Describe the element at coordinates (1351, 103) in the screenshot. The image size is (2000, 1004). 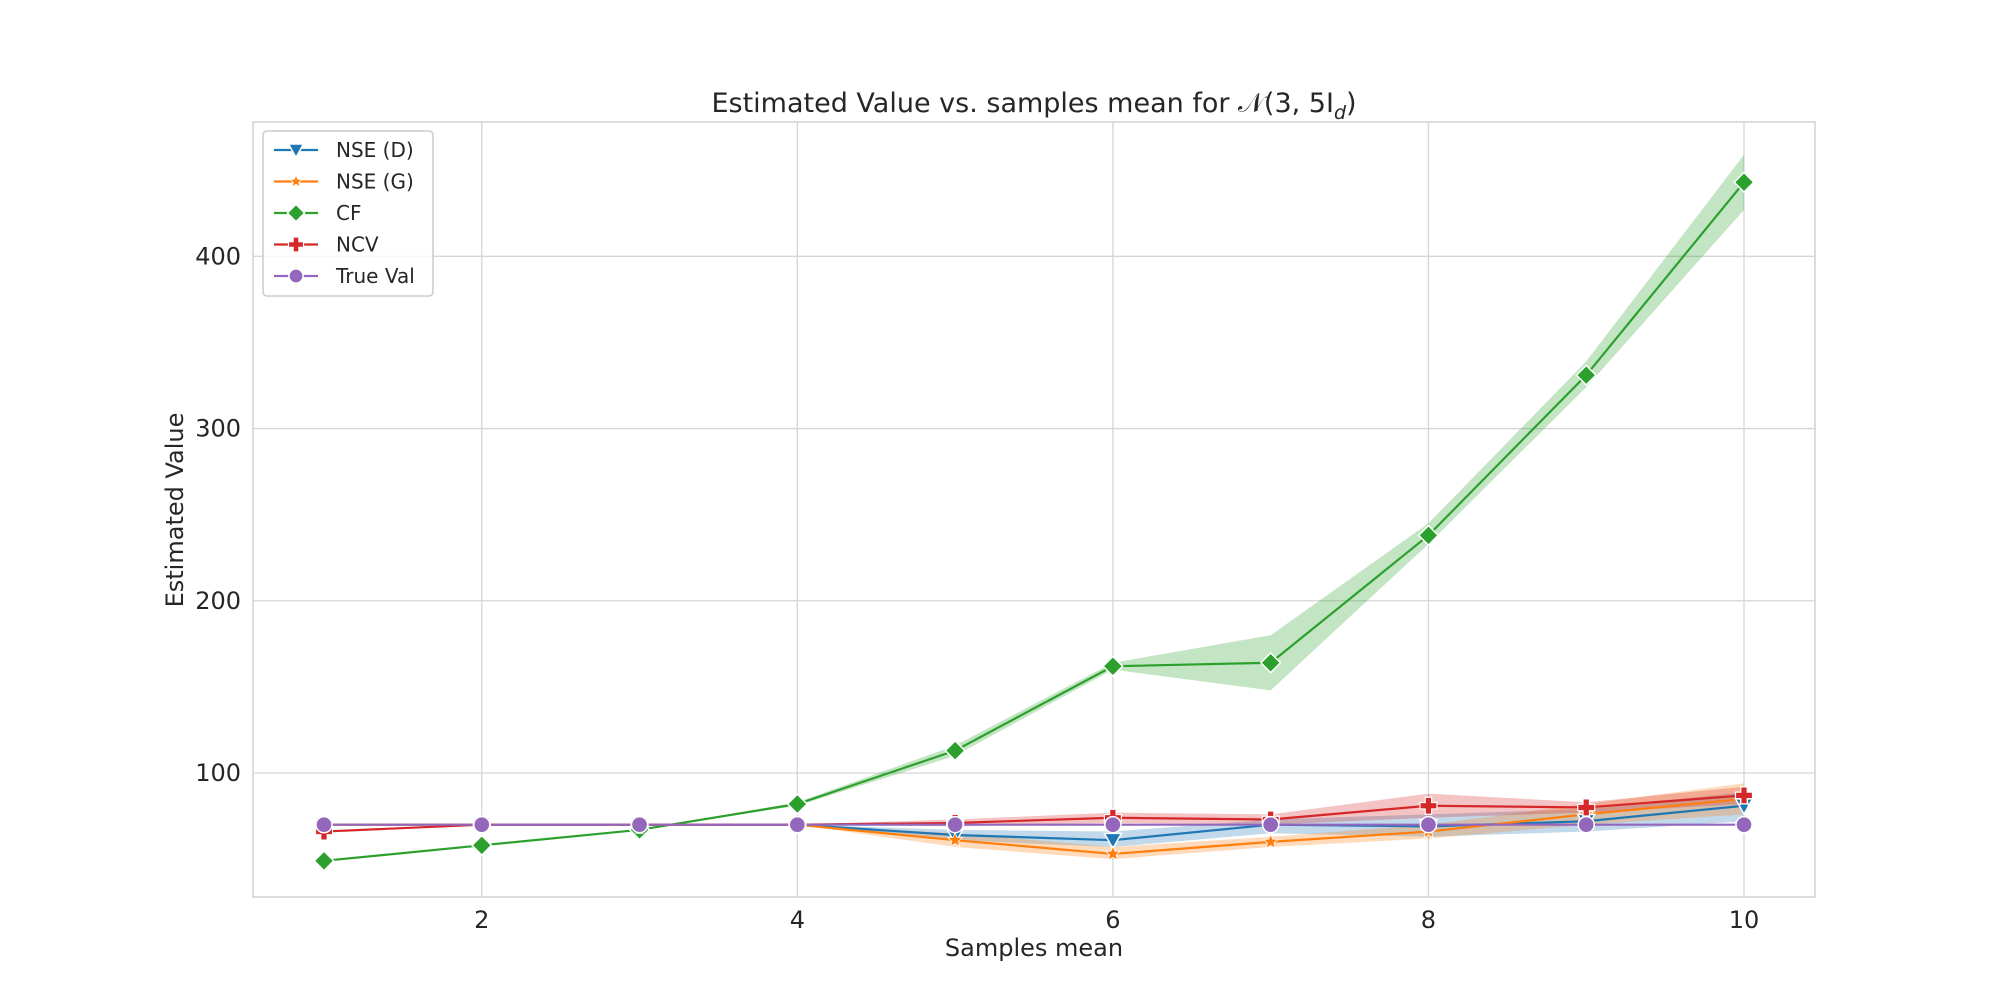
I see `chart-title-suffix: )` at that location.